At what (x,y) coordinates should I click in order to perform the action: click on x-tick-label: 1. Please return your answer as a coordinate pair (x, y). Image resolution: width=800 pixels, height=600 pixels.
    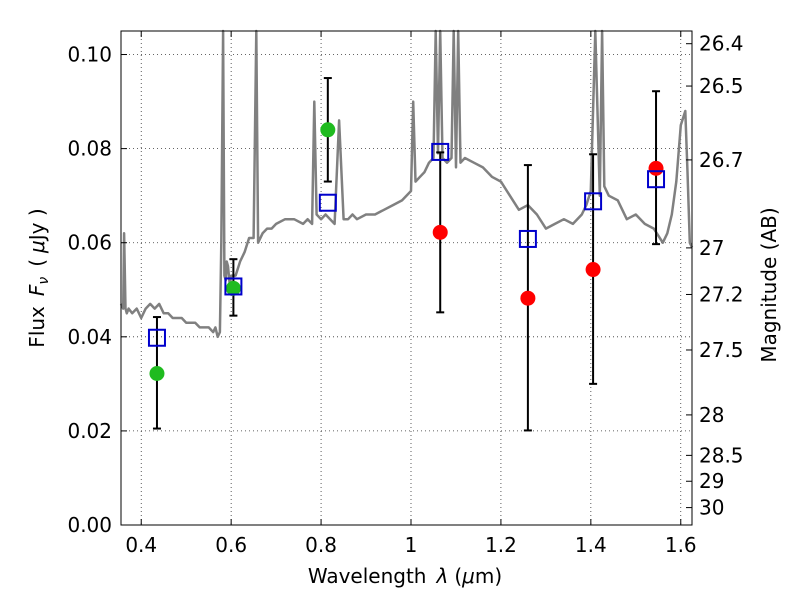
    Looking at the image, I should click on (411, 545).